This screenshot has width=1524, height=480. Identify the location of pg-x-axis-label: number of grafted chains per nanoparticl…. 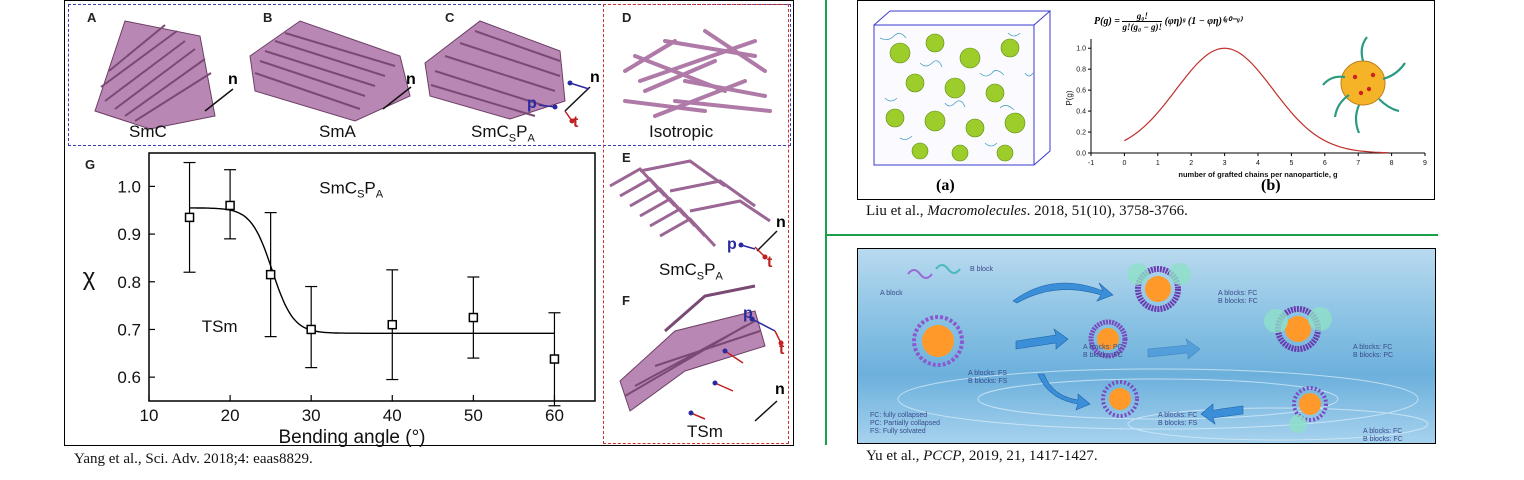
(1258, 174).